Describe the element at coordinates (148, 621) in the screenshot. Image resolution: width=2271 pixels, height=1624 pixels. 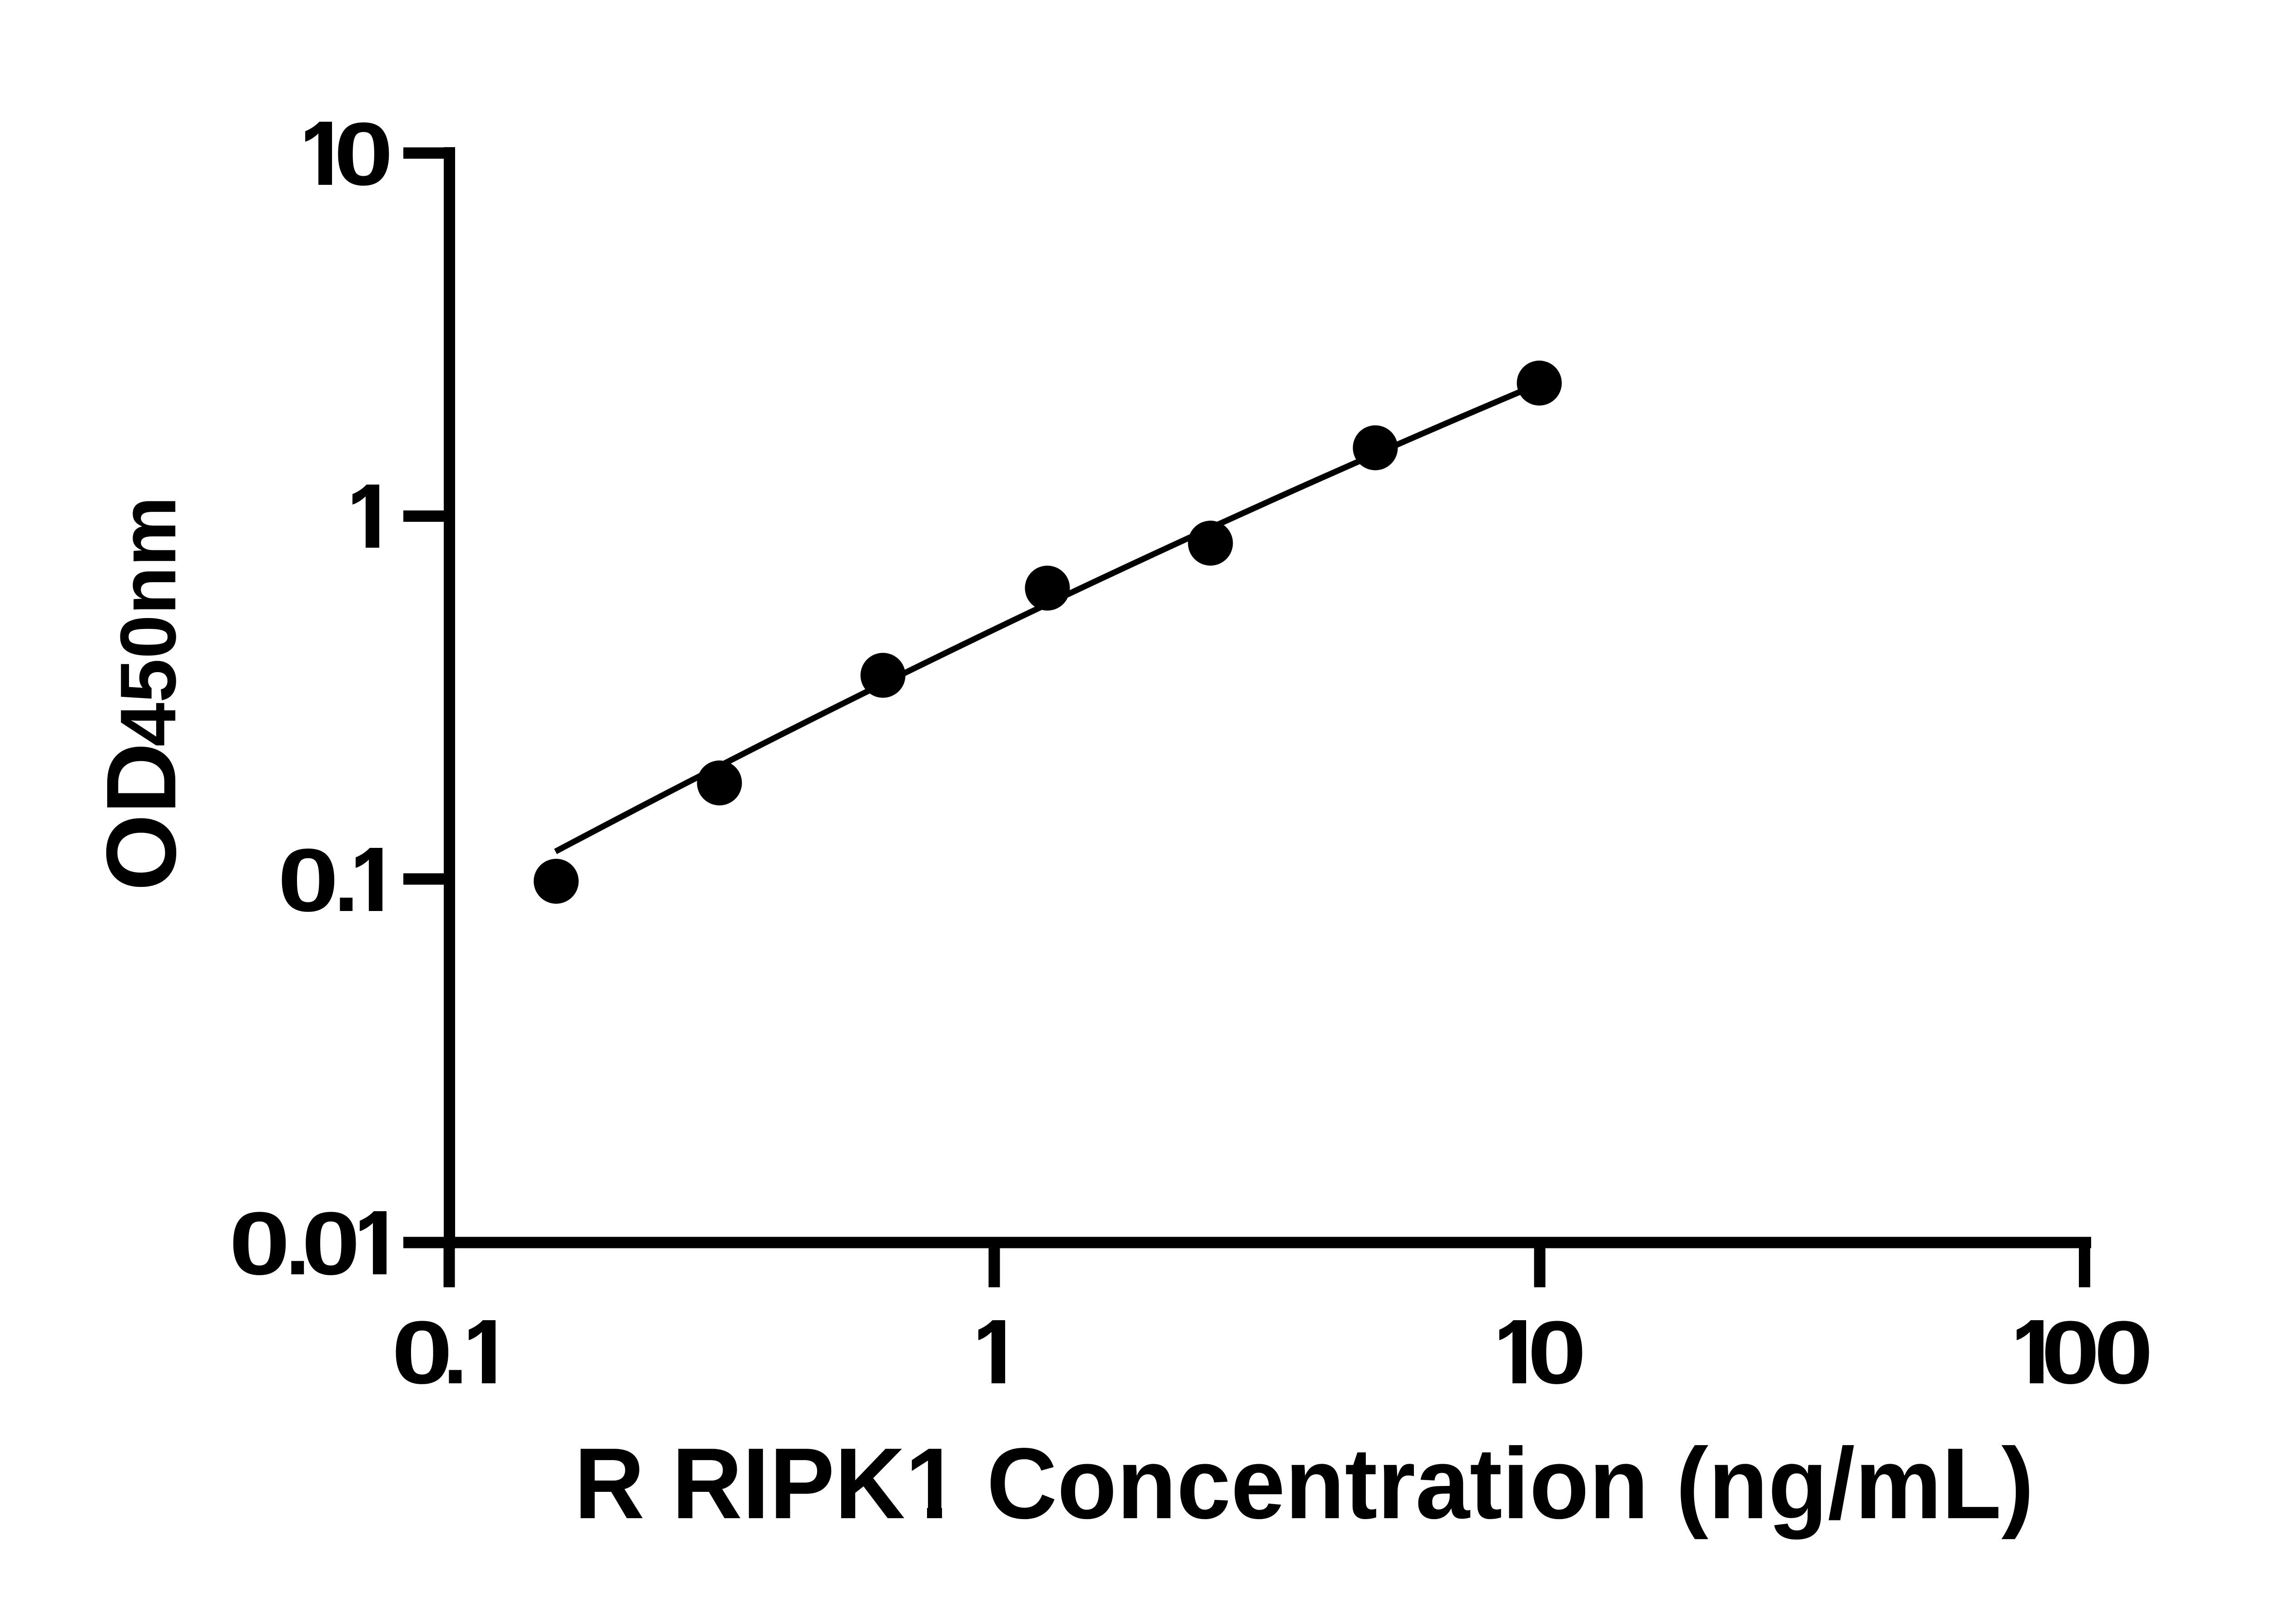
I see `svg-text: 450nm` at that location.